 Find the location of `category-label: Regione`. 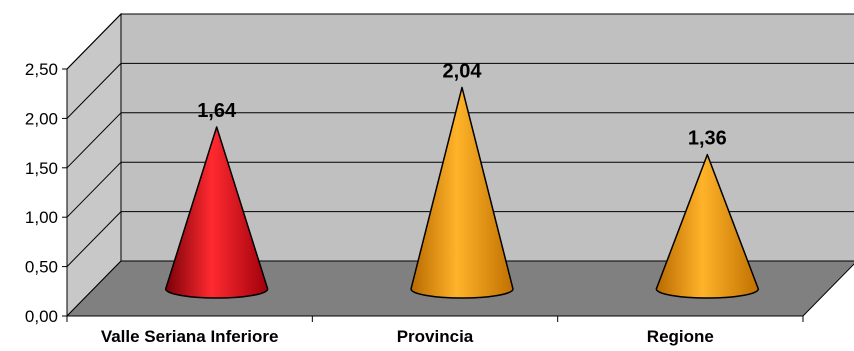

category-label: Regione is located at coordinates (680, 336).